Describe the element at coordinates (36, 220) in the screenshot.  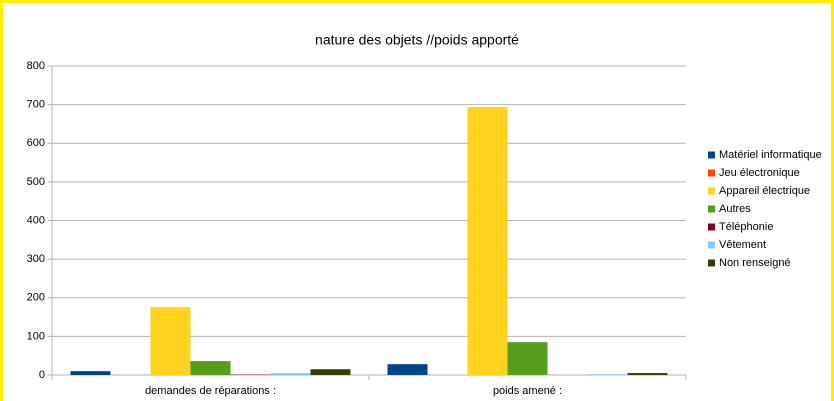
I see `y-tick-label: 400` at that location.